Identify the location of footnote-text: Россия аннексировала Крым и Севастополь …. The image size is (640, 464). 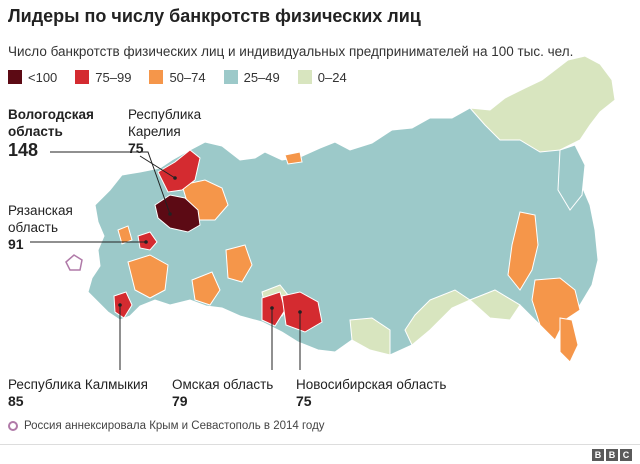
(174, 426).